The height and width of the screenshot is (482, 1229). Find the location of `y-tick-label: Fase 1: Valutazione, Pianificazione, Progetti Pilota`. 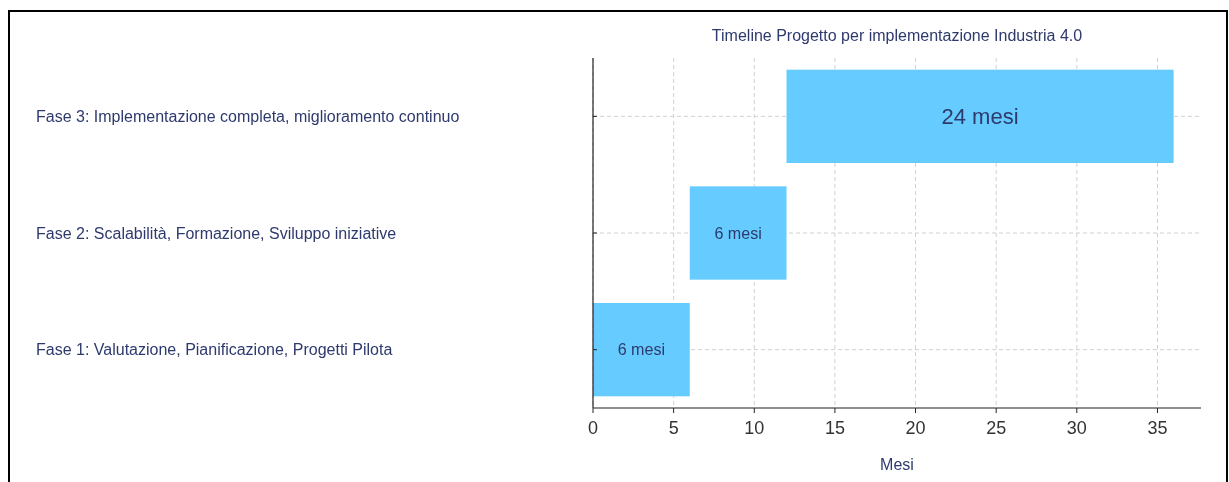

y-tick-label: Fase 1: Valutazione, Pianificazione, Progetti Pilota is located at coordinates (214, 350).